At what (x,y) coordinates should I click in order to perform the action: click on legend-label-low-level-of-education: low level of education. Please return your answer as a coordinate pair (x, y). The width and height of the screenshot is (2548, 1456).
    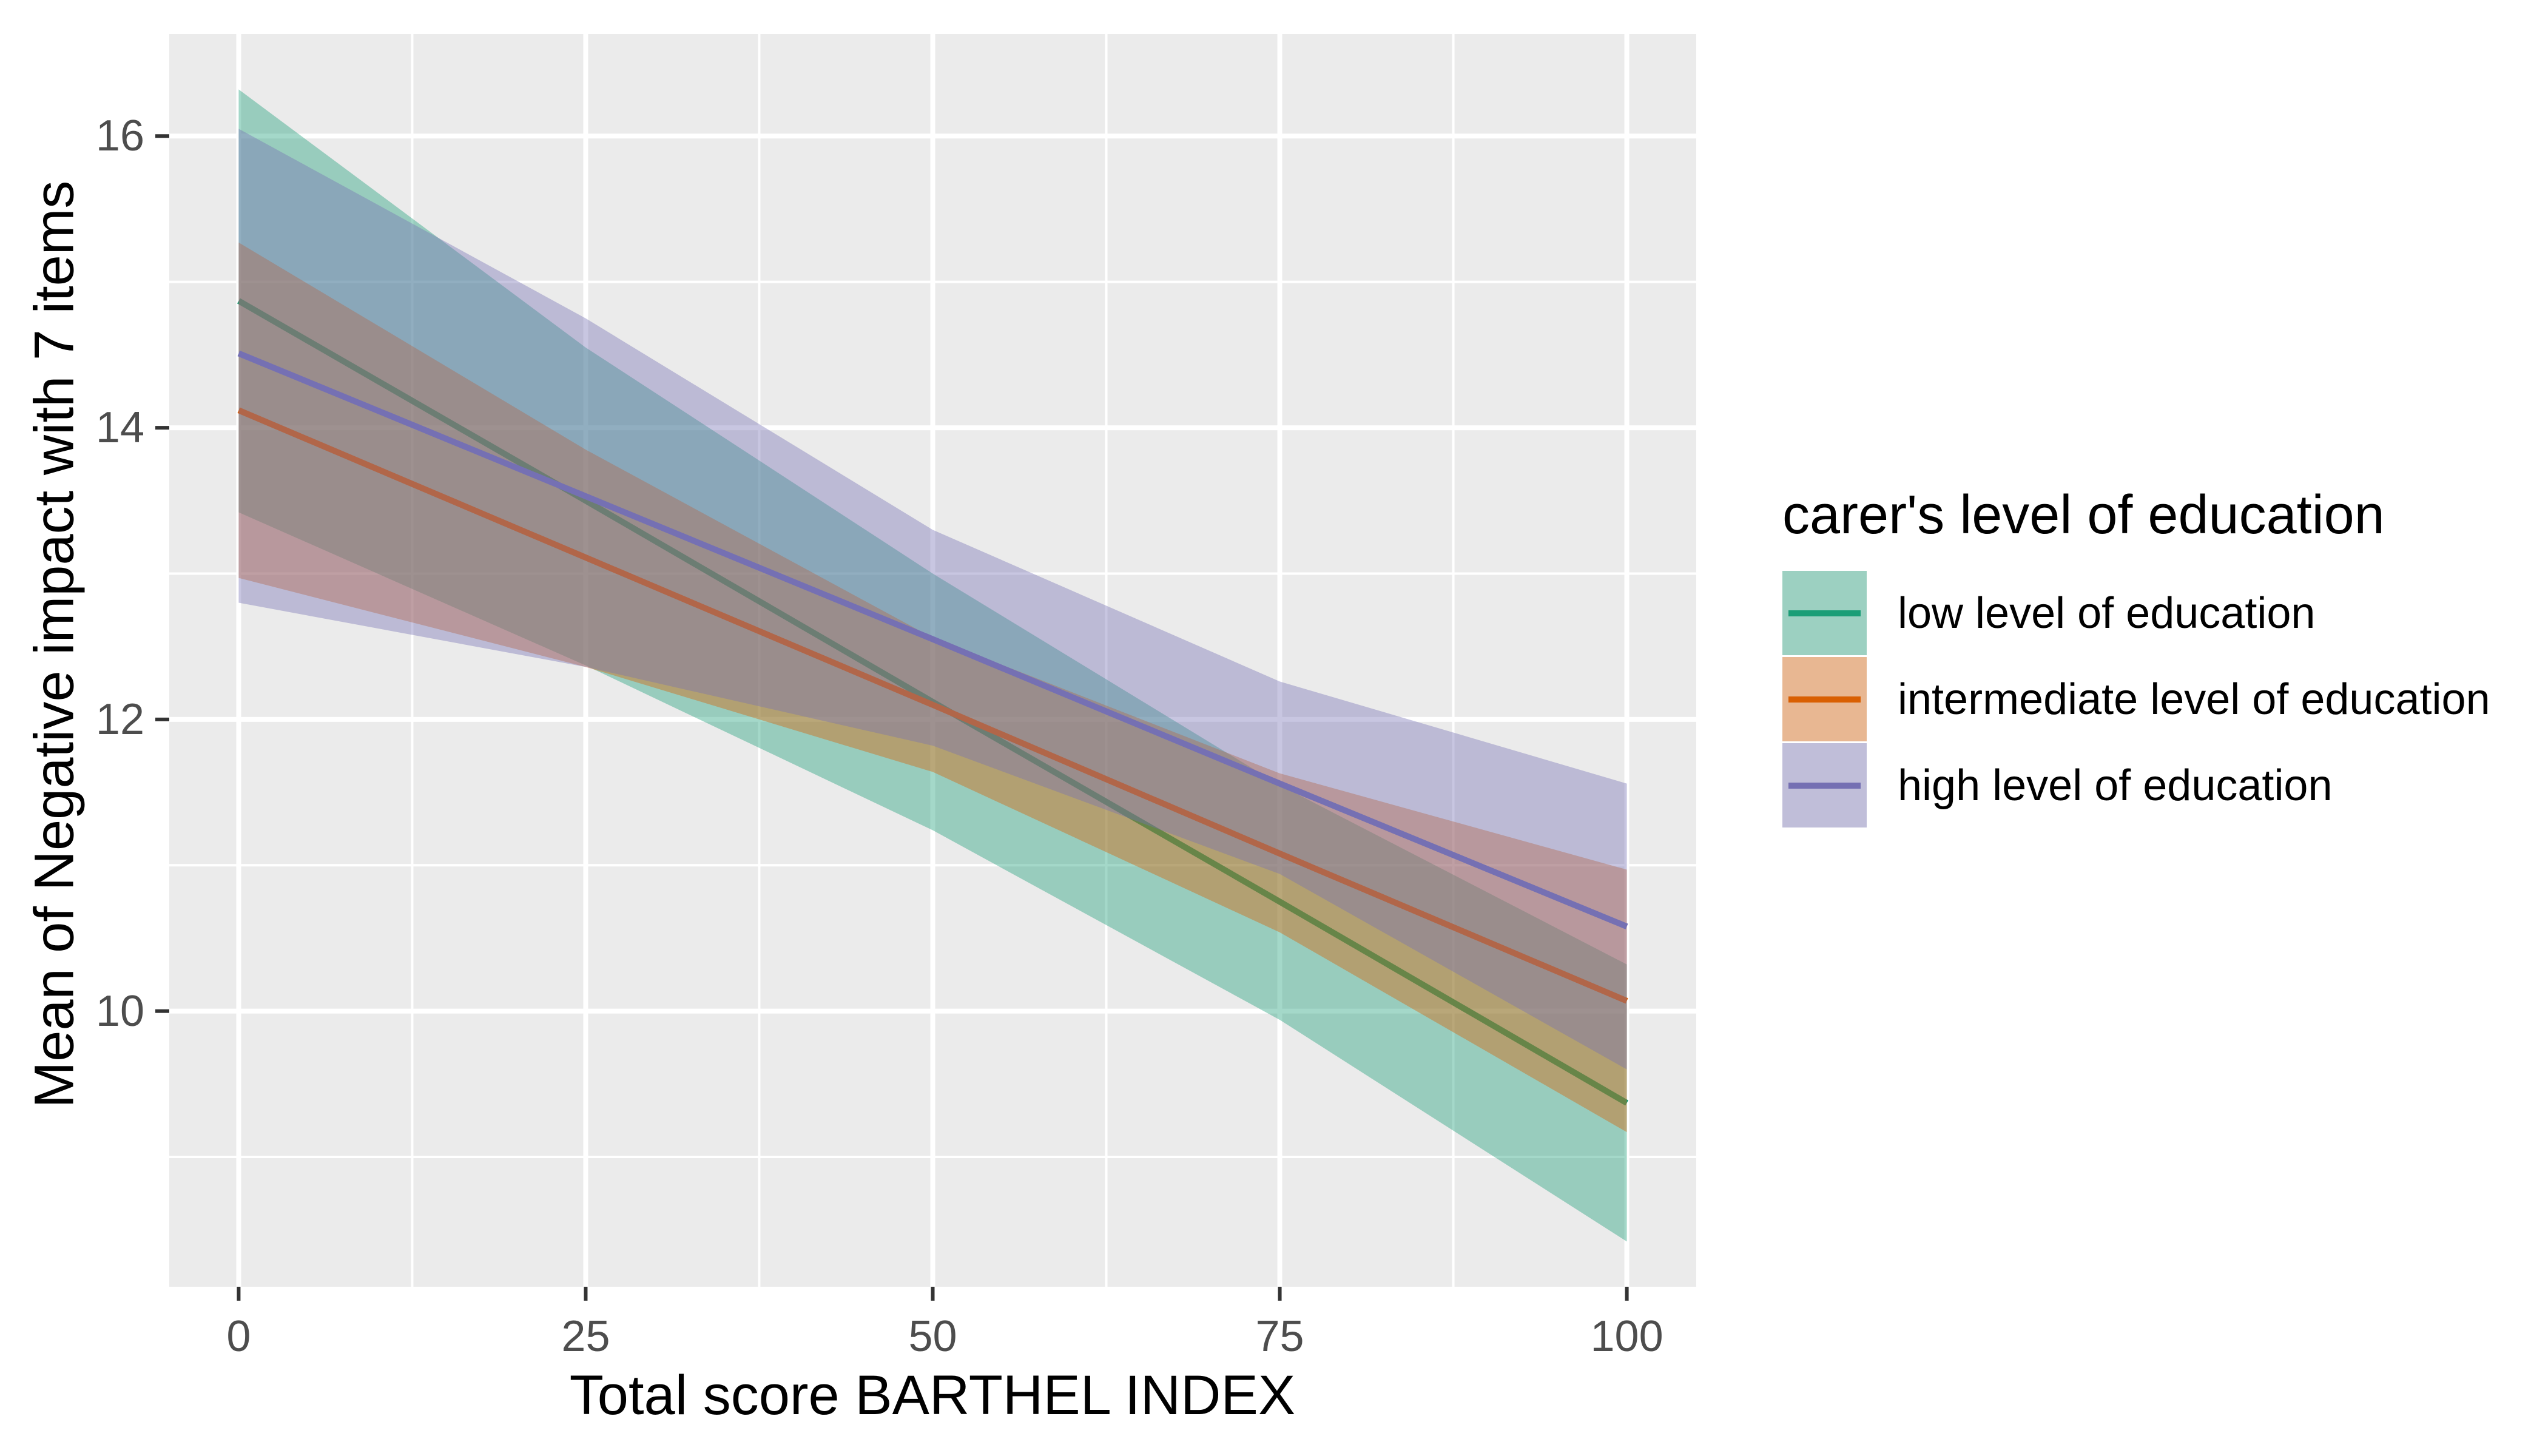
    Looking at the image, I should click on (2107, 613).